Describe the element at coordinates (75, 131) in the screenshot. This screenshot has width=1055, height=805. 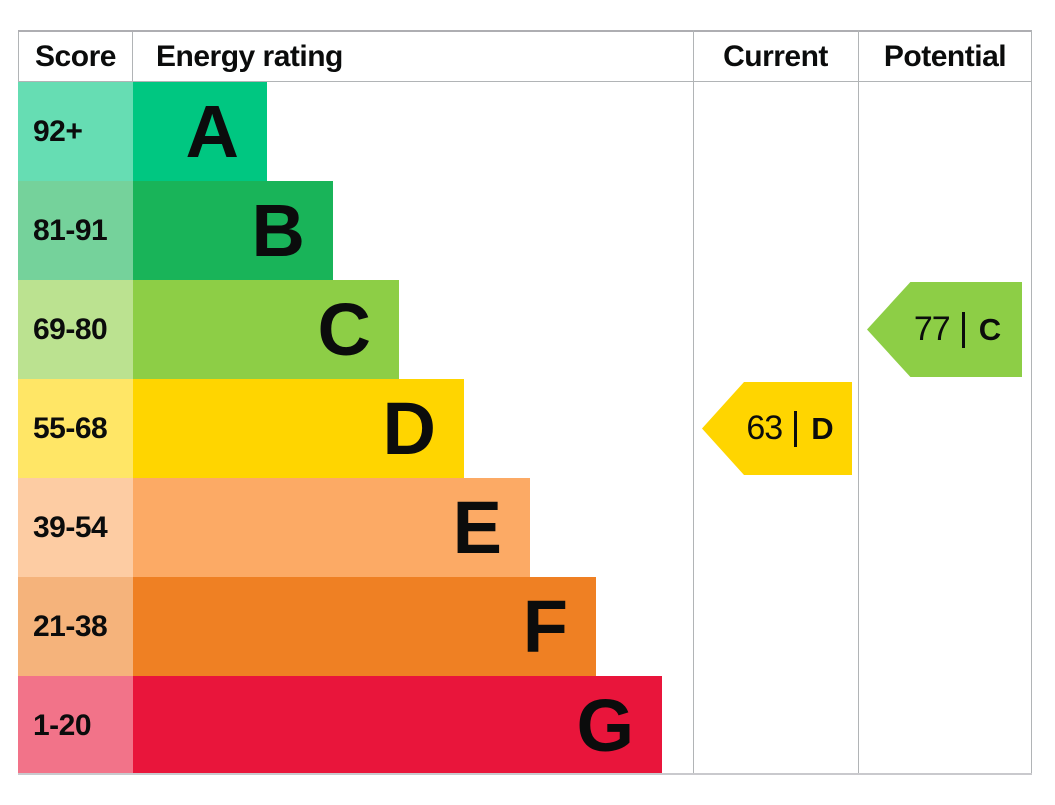
I see `band-score-range: 92+` at that location.